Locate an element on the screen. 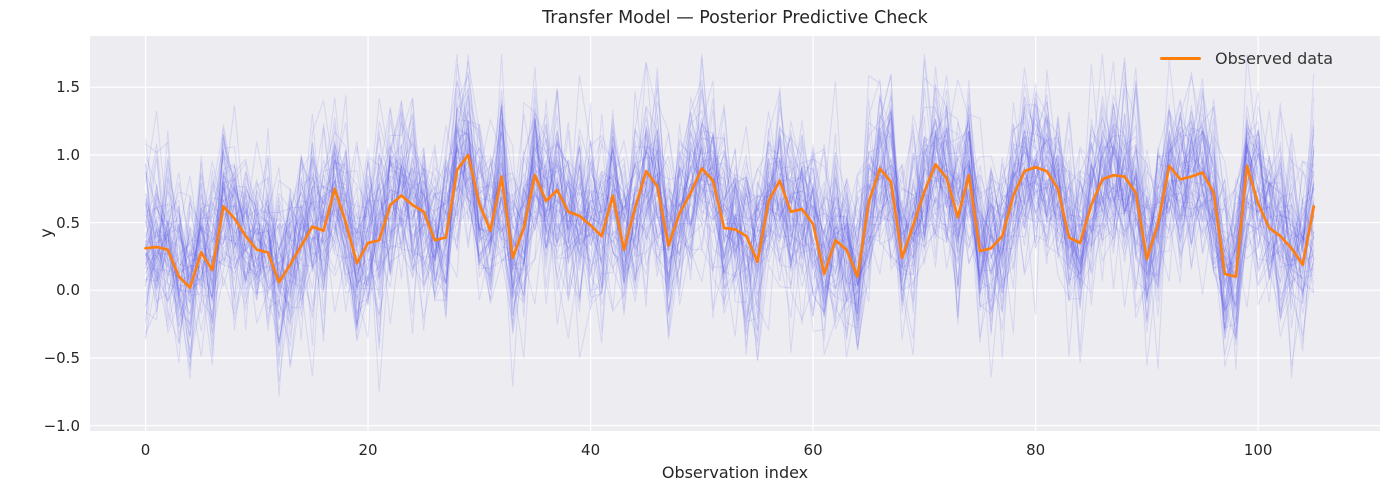 The image size is (1389, 490). x-tick-label: 100 is located at coordinates (1258, 450).